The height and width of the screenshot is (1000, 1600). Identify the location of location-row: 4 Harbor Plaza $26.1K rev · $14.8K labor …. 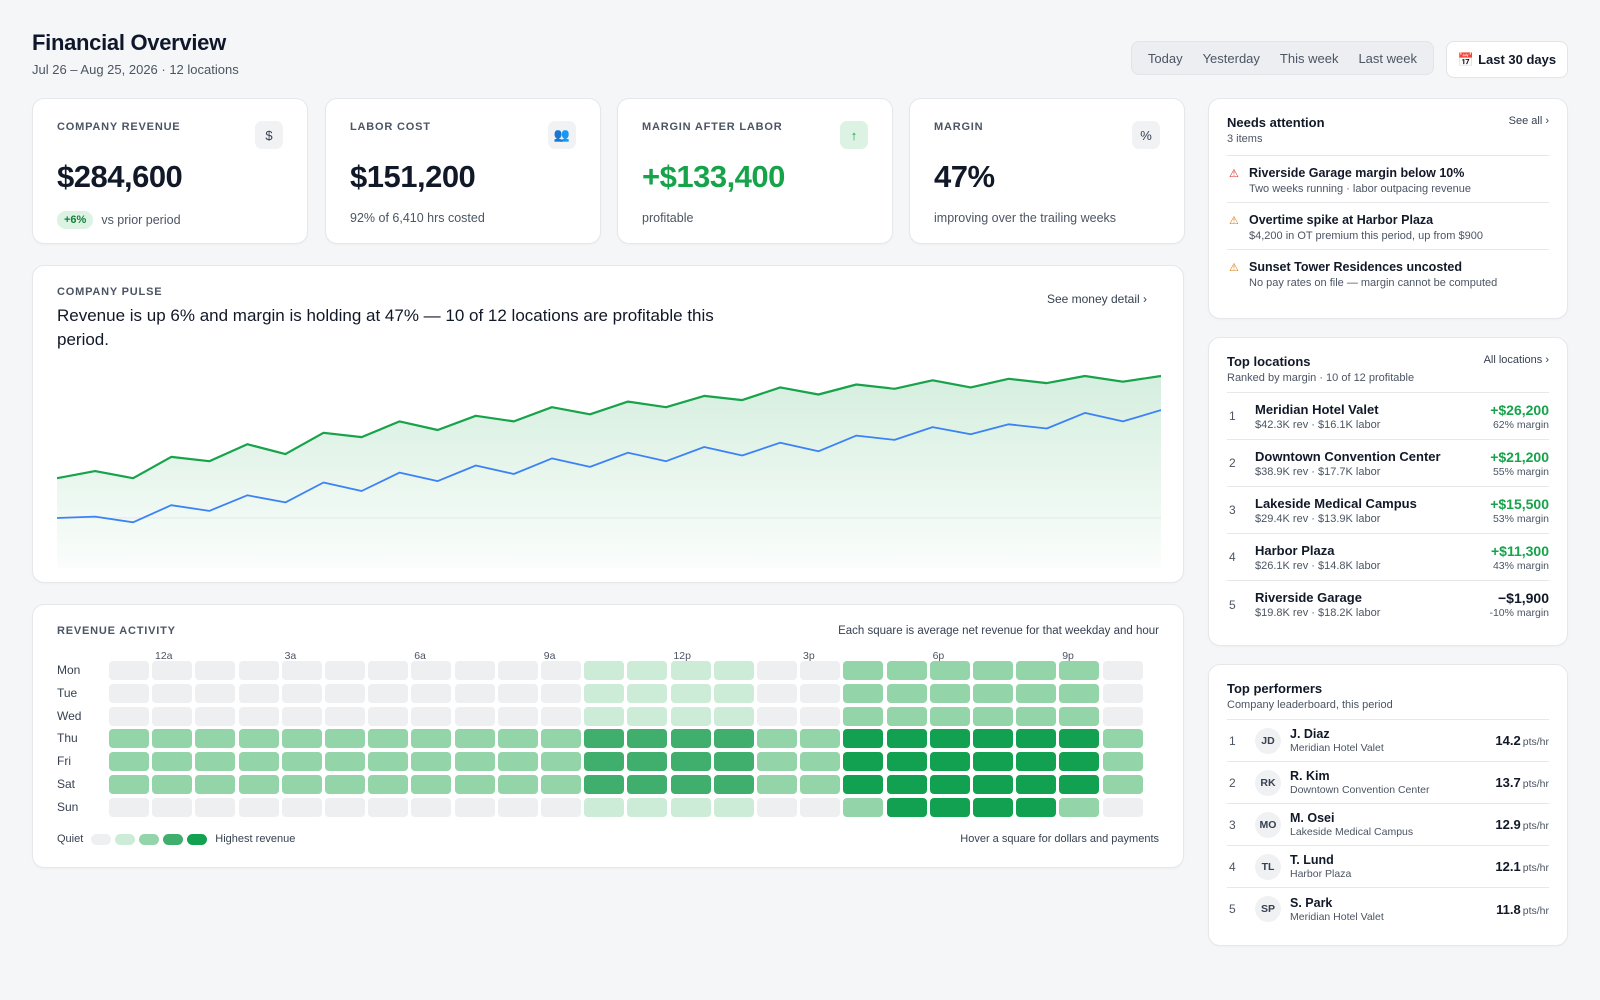
(1388, 557).